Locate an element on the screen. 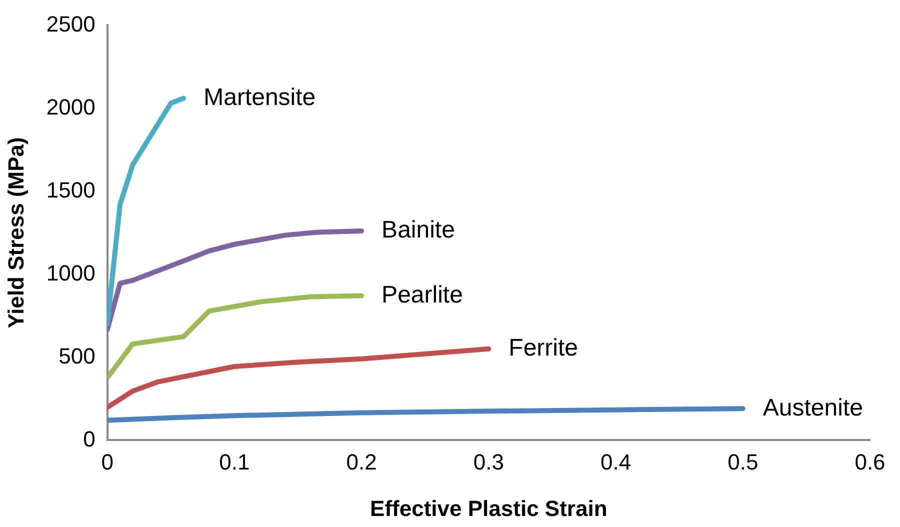 Image resolution: width=900 pixels, height=527 pixels. series-label: Pearlite is located at coordinates (422, 294).